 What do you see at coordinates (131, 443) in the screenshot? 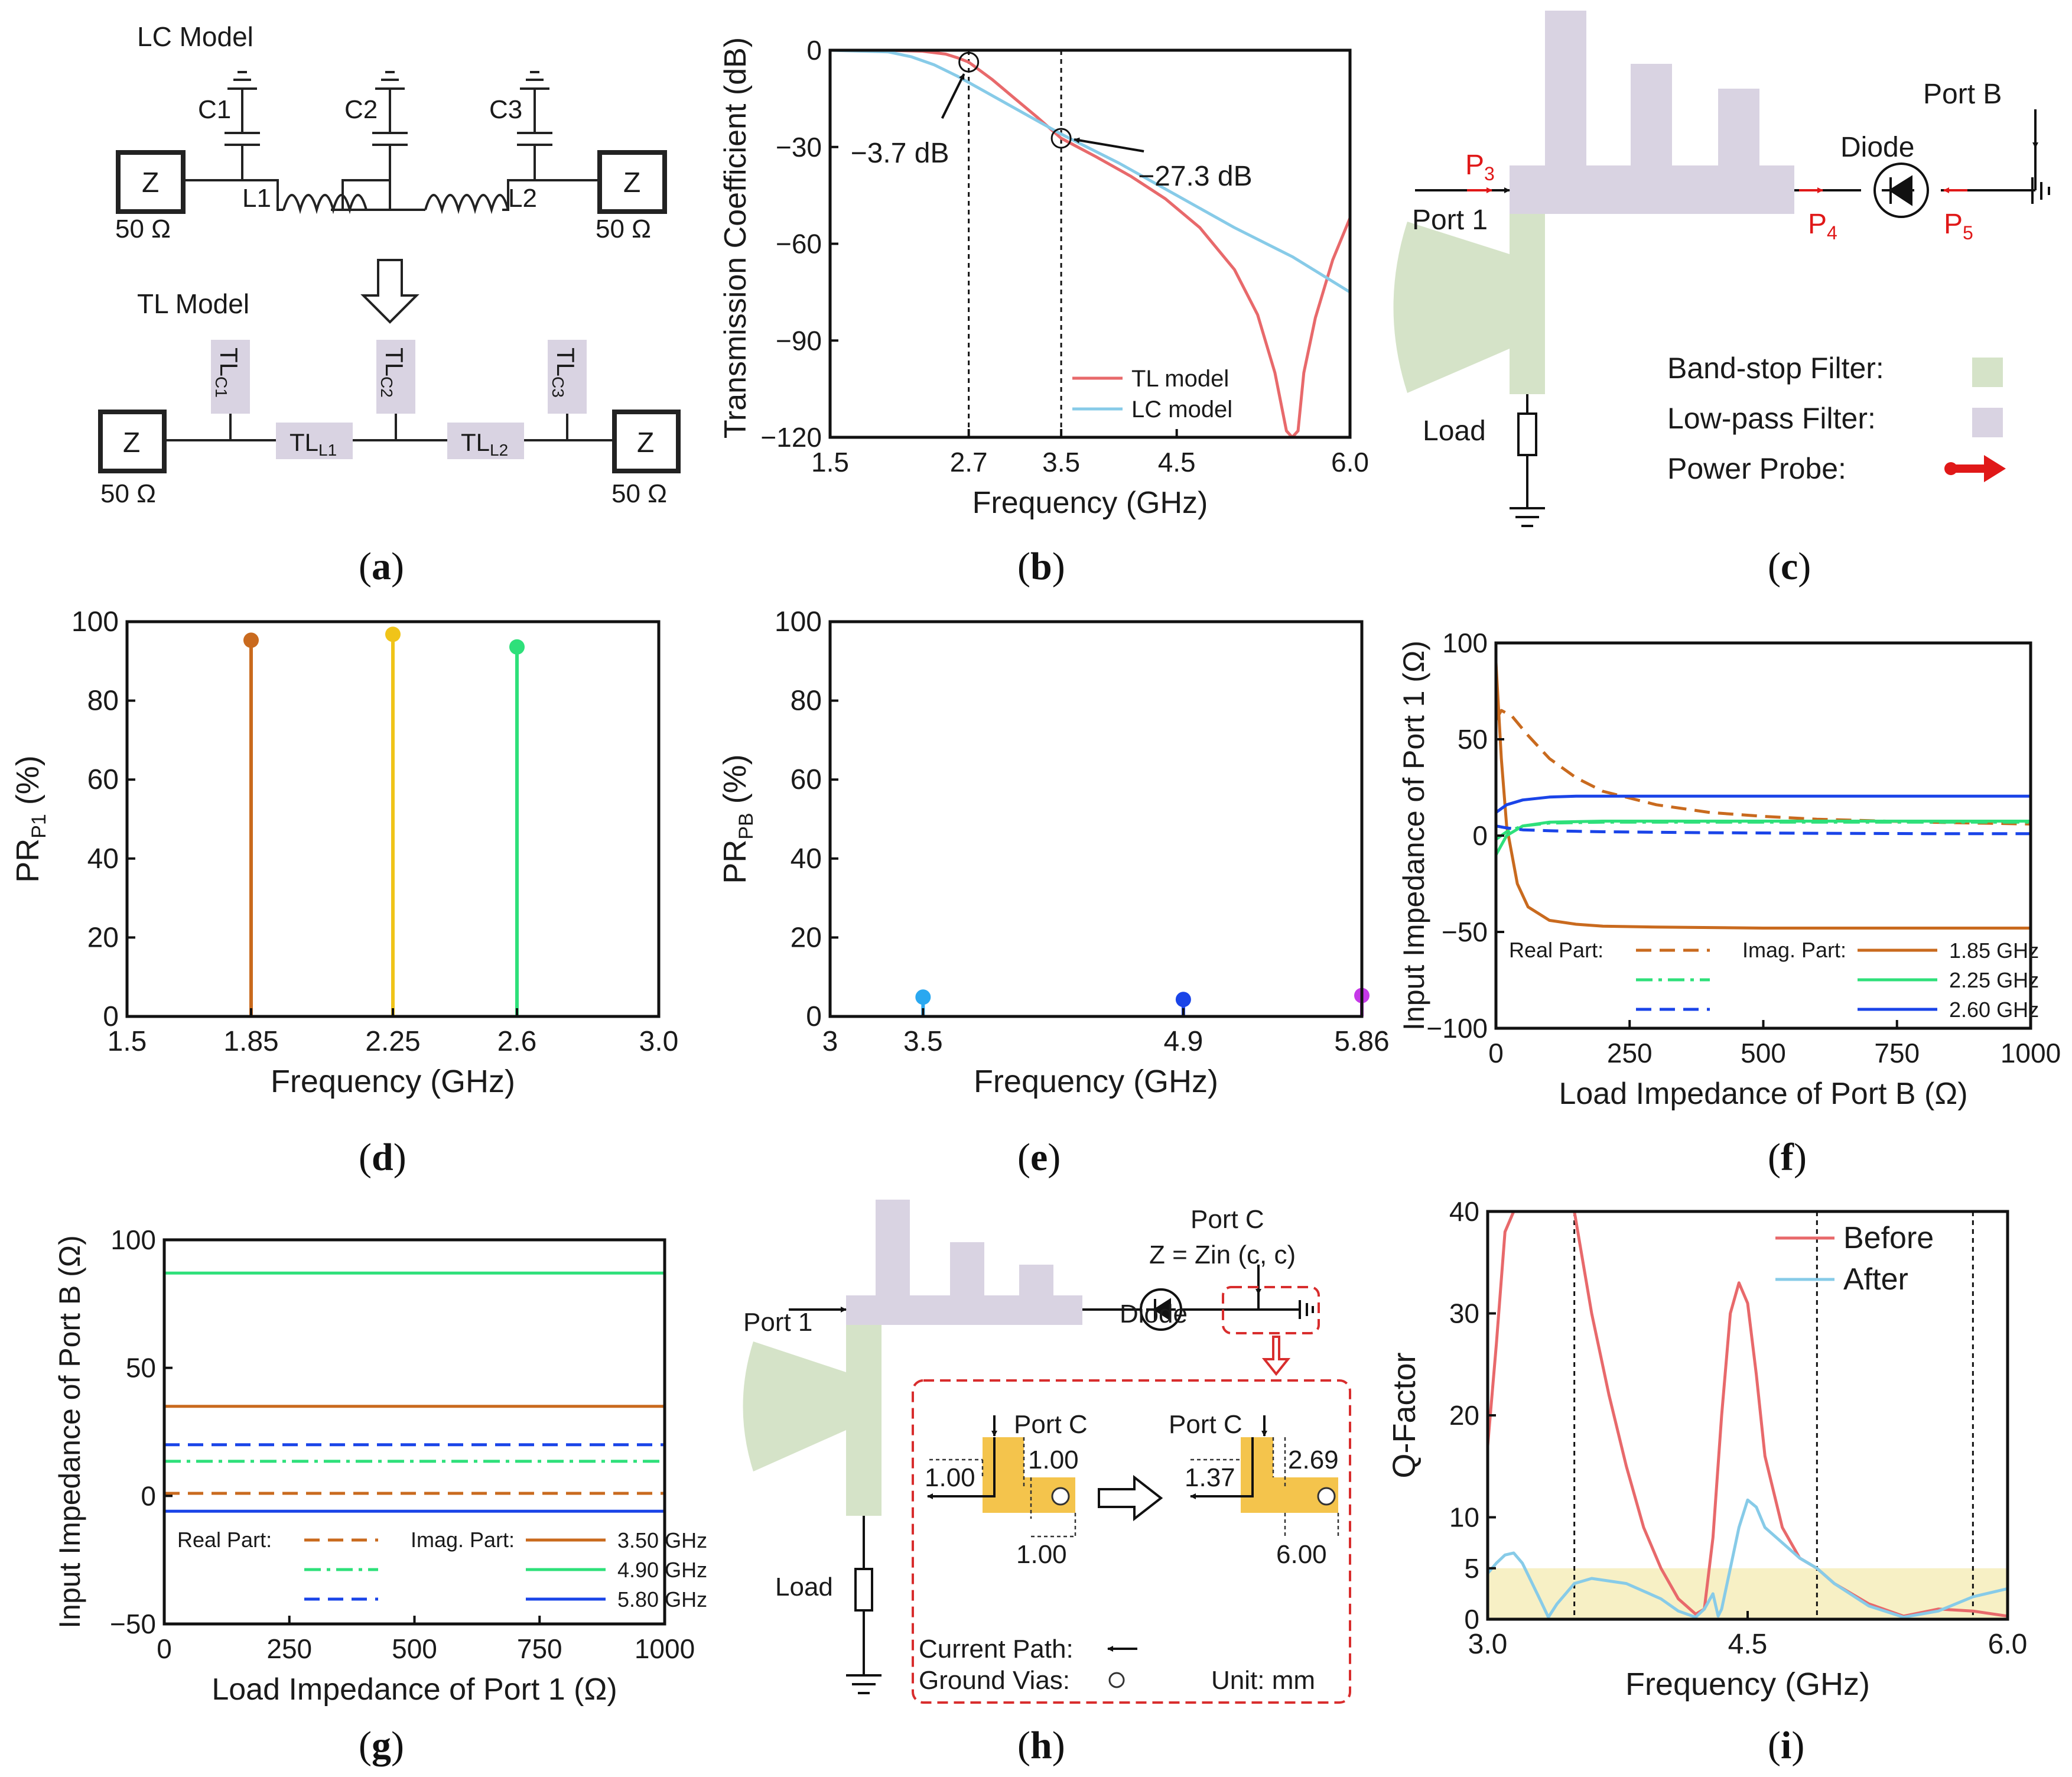
I see `tl-port-z-left-label: Z` at bounding box center [131, 443].